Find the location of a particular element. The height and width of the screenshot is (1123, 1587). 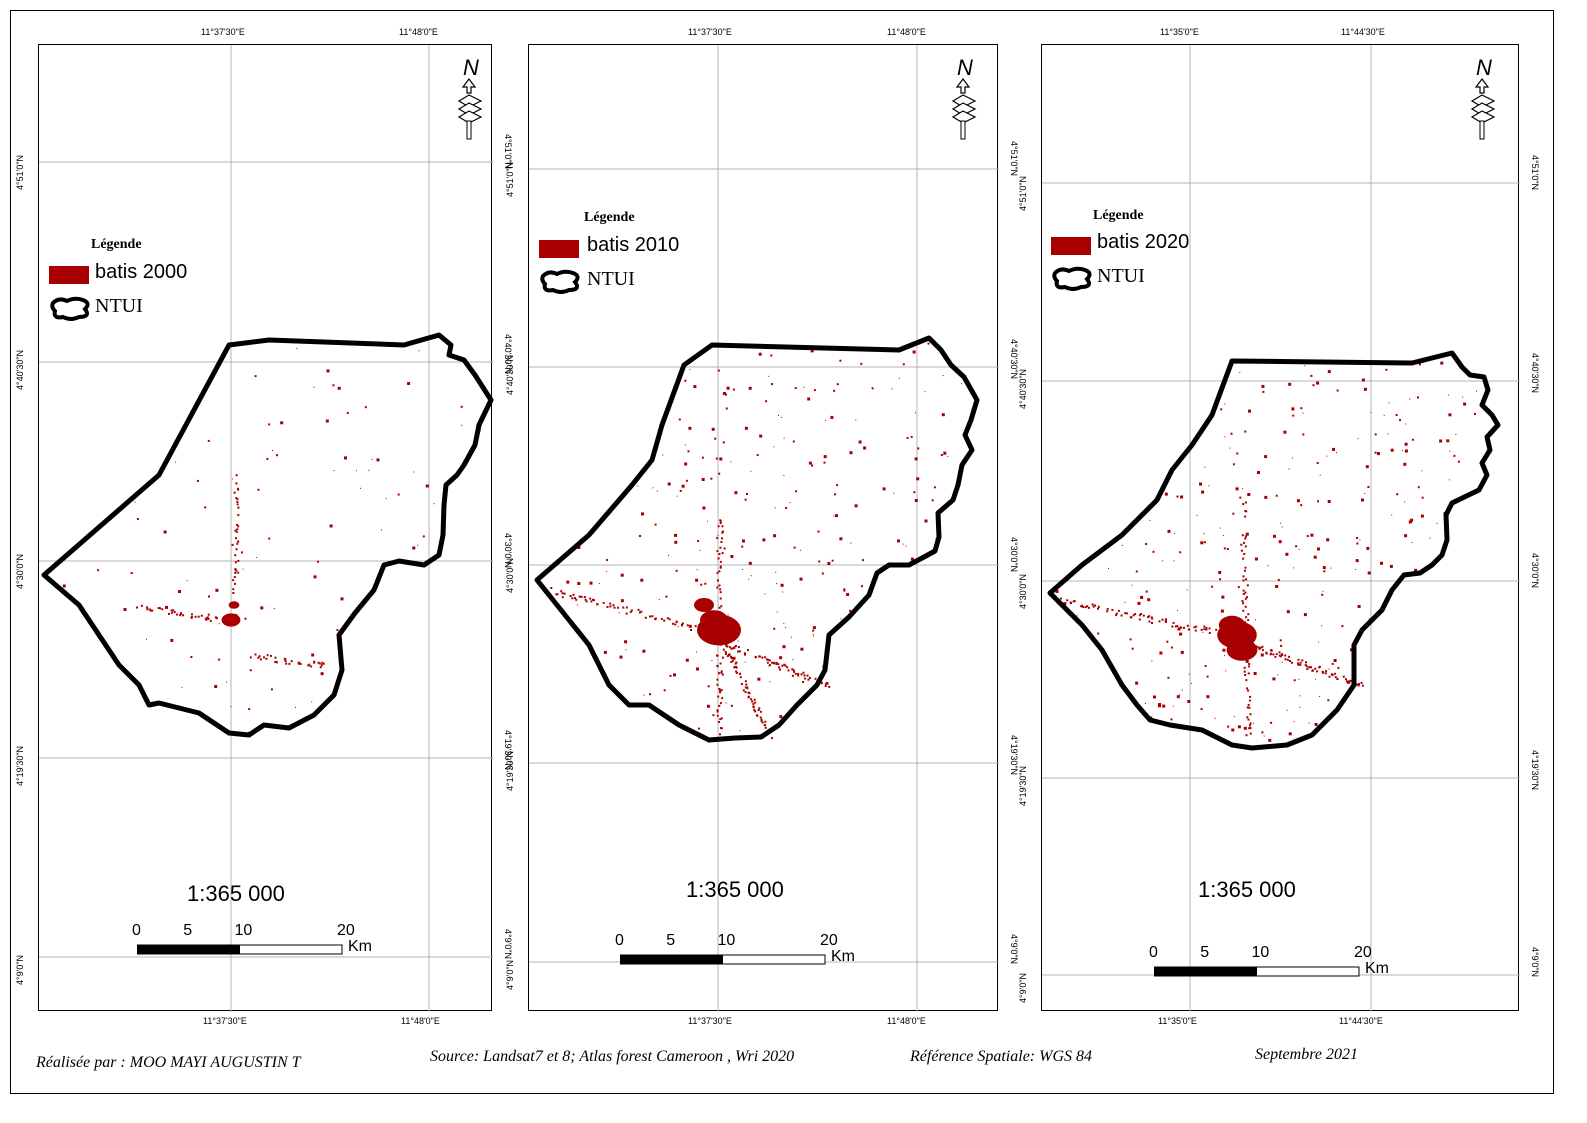

scale-tick-label: 20 is located at coordinates (1363, 952).